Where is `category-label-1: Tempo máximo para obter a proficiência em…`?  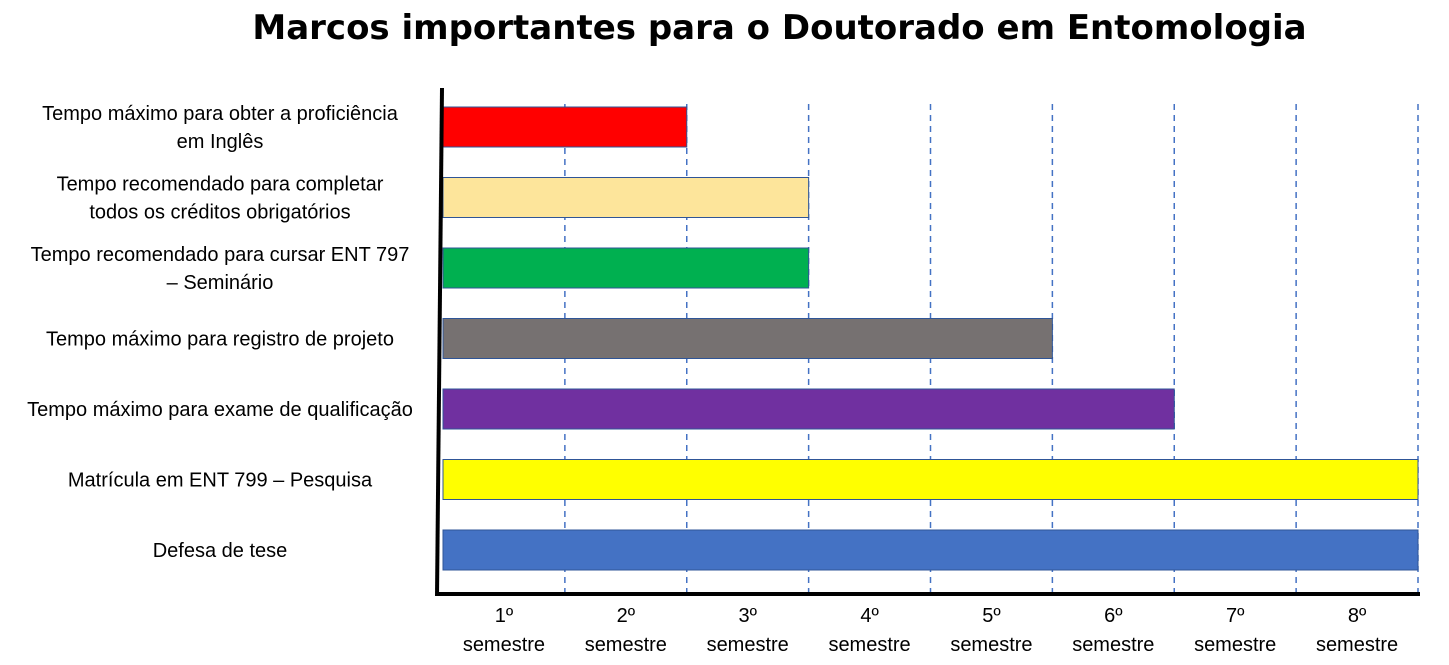
category-label-1: Tempo máximo para obter a proficiência em… is located at coordinates (220, 128).